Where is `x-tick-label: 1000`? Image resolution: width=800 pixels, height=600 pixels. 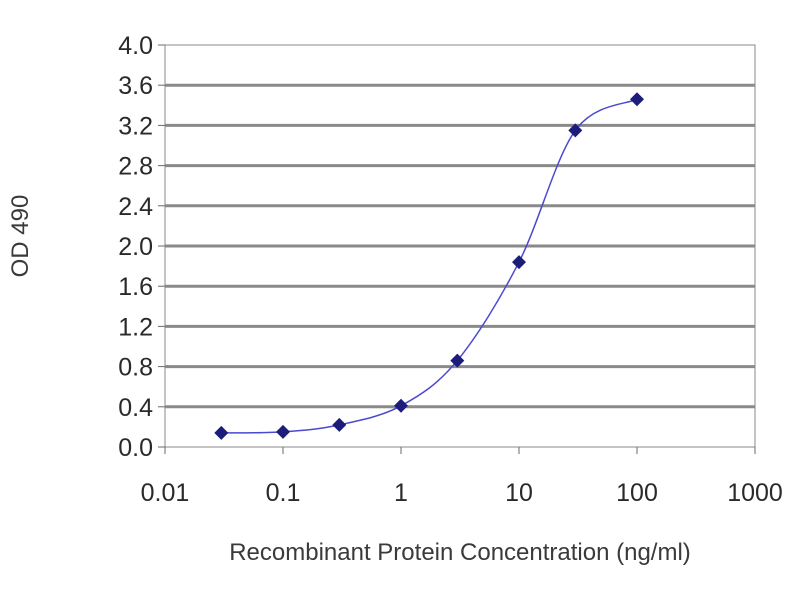
x-tick-label: 1000 is located at coordinates (755, 493).